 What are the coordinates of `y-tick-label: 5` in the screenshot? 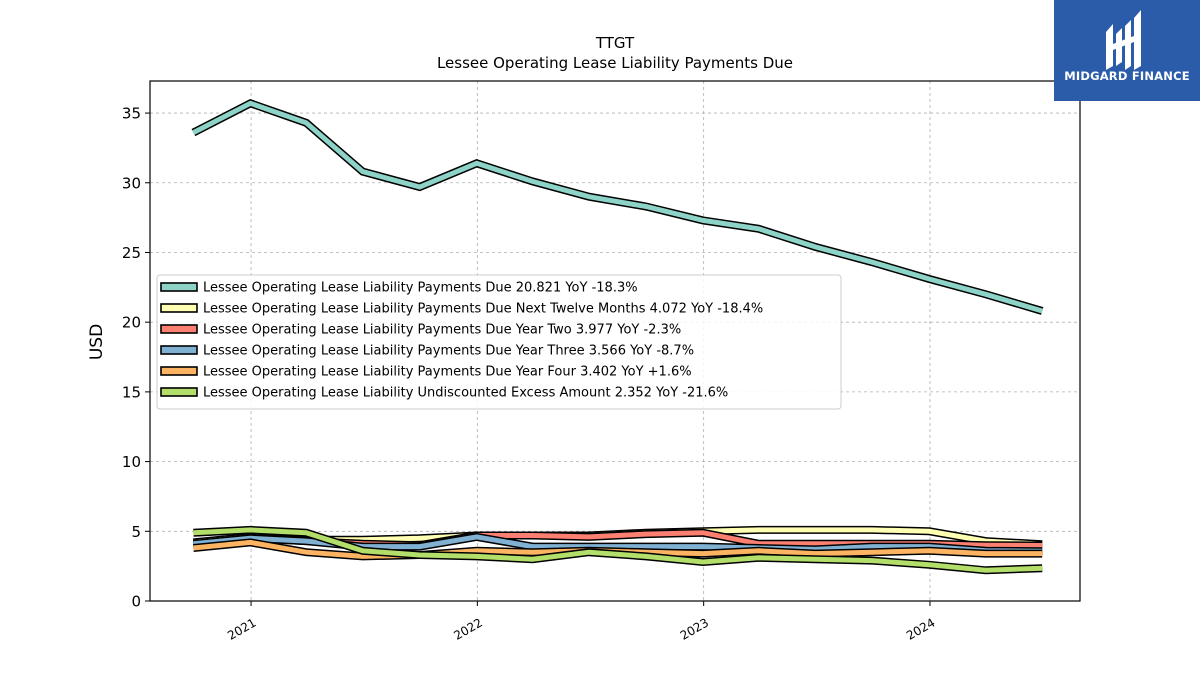 It's located at (136, 532).